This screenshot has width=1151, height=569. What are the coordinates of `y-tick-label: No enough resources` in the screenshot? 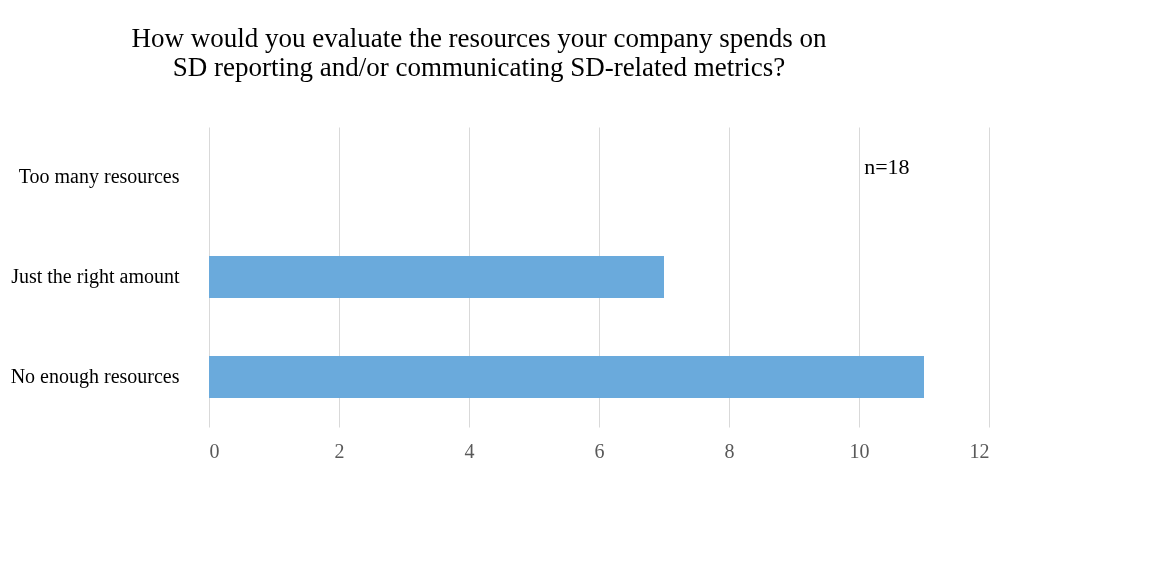 It's located at (95, 376).